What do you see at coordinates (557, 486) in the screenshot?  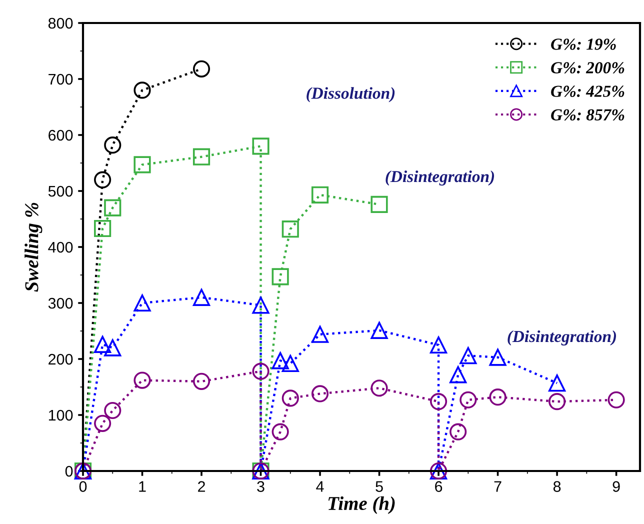 I see `x-tick-label: 8` at bounding box center [557, 486].